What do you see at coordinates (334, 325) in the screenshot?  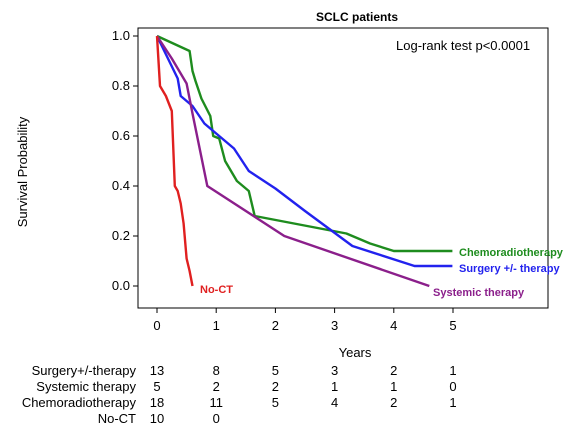 I see `x-tick-label: 3` at bounding box center [334, 325].